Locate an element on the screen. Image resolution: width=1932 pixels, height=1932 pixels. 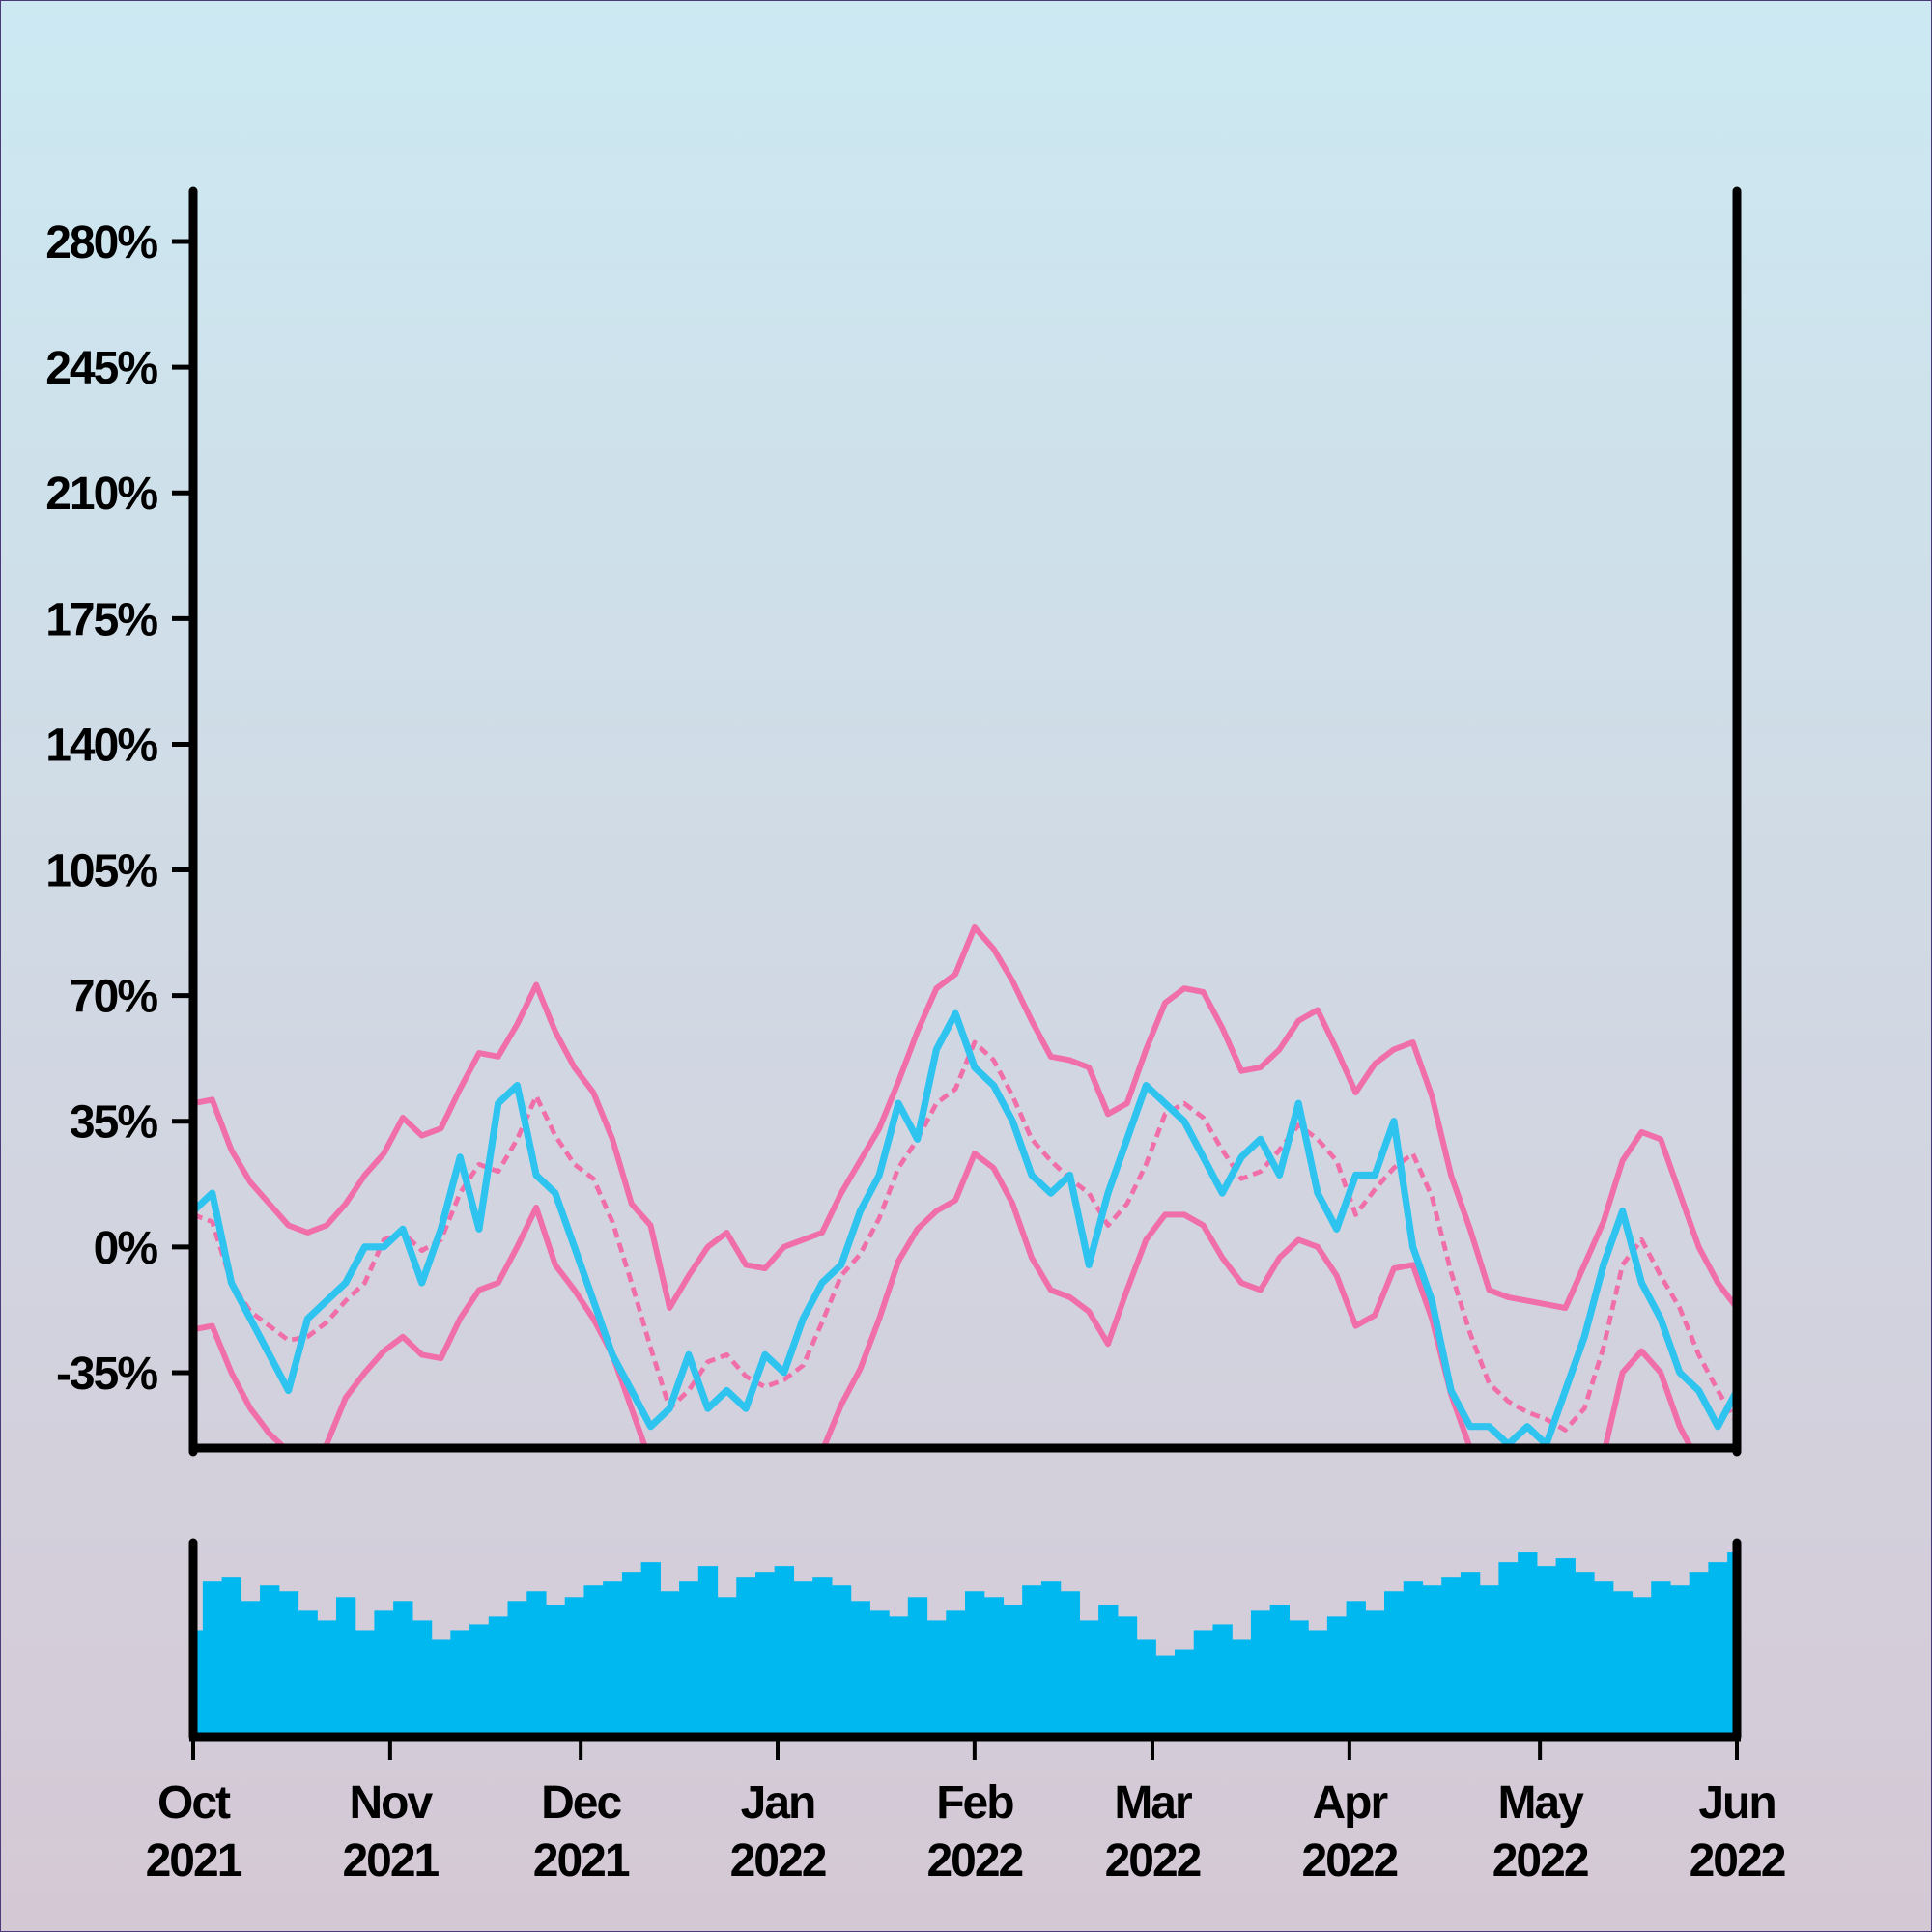
series-line is located at coordinates (944, 1299).